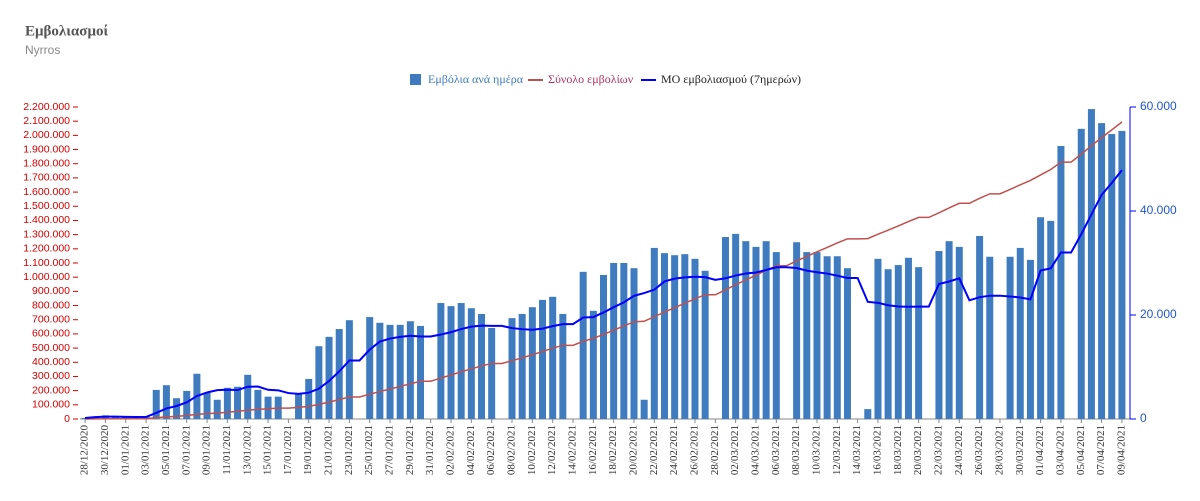 The image size is (1200, 501). I want to click on x-tick-label: 13/01/2021, so click(247, 450).